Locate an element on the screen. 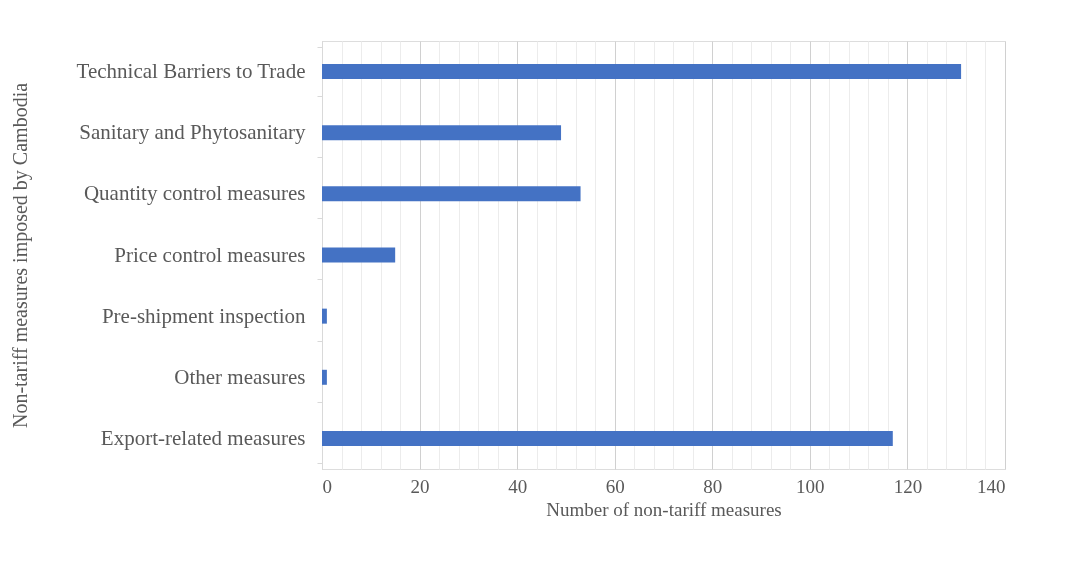 The width and height of the screenshot is (1081, 572). x-tick-label: 0 is located at coordinates (327, 486).